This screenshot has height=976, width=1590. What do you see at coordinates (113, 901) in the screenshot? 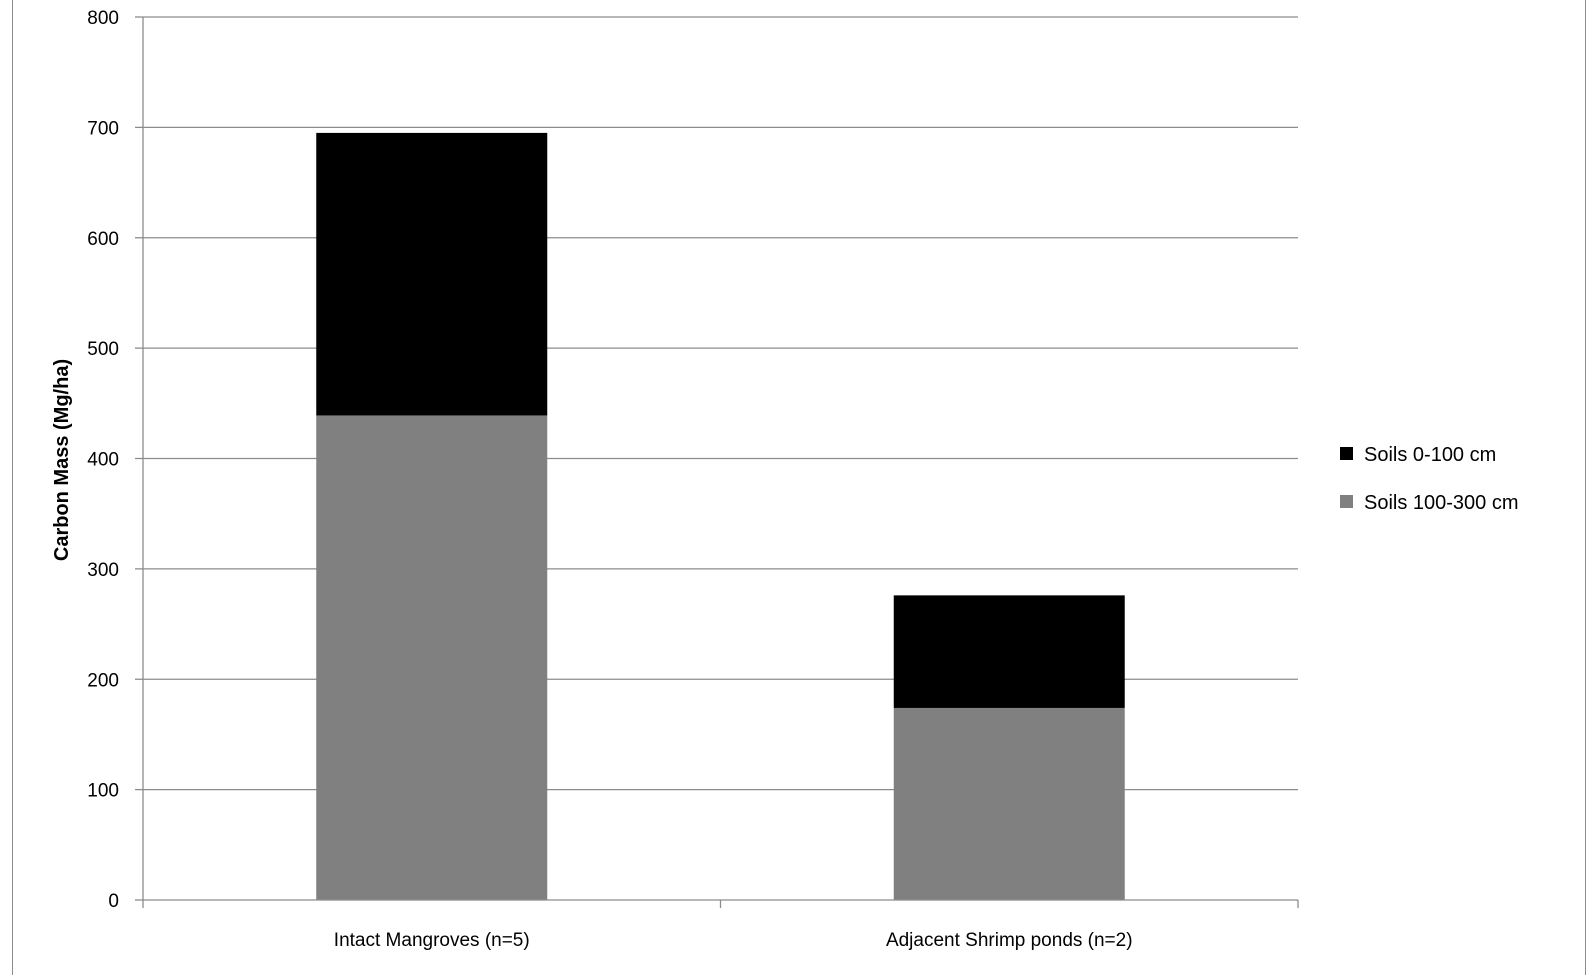
I see `y-tick-label: 0` at bounding box center [113, 901].